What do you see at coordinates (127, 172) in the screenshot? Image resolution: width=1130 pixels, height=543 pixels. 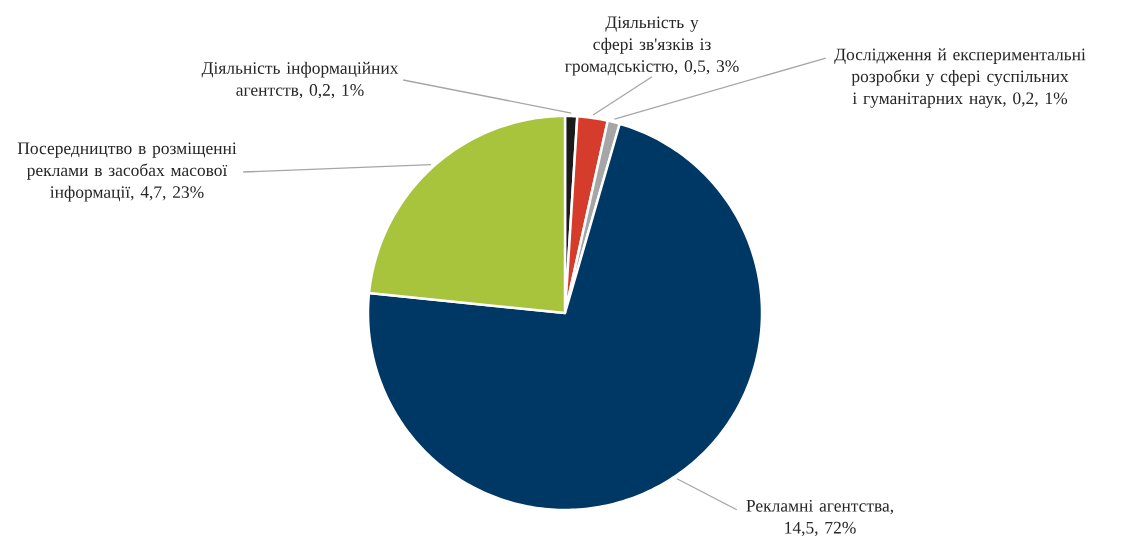 I see `slice-label: Посередництво в розміщенні реклами в засобах масової інформації, 4,7, 23%` at bounding box center [127, 172].